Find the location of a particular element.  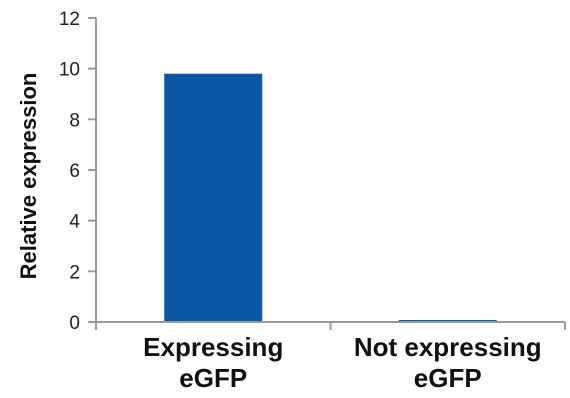

y-tick-label: 4 is located at coordinates (74, 222).